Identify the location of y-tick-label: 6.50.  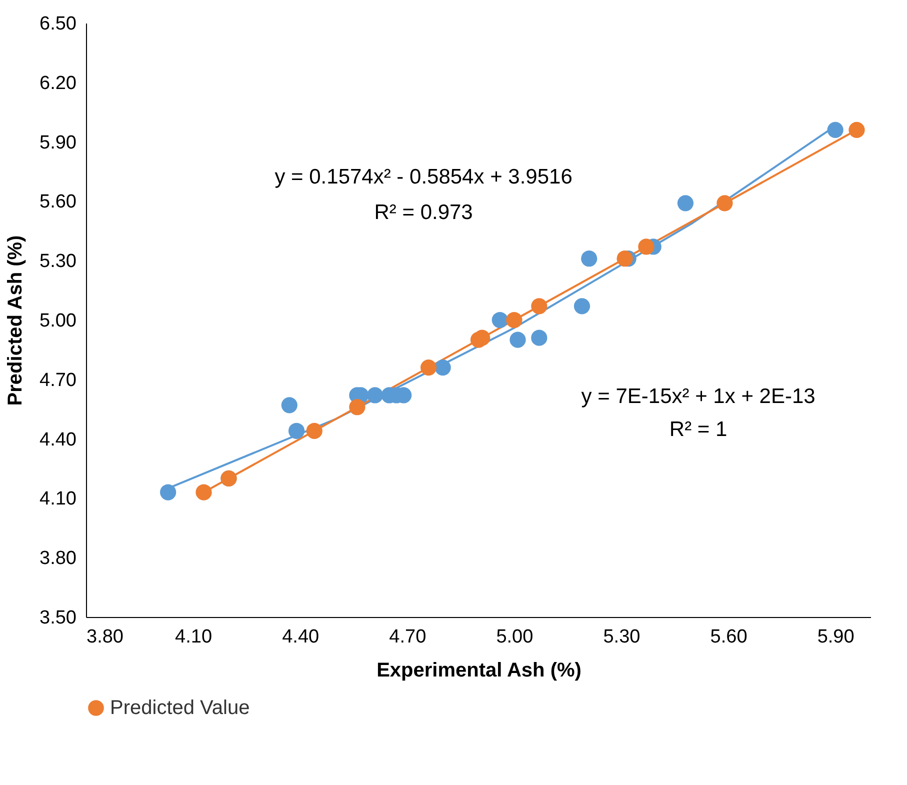
(58, 24).